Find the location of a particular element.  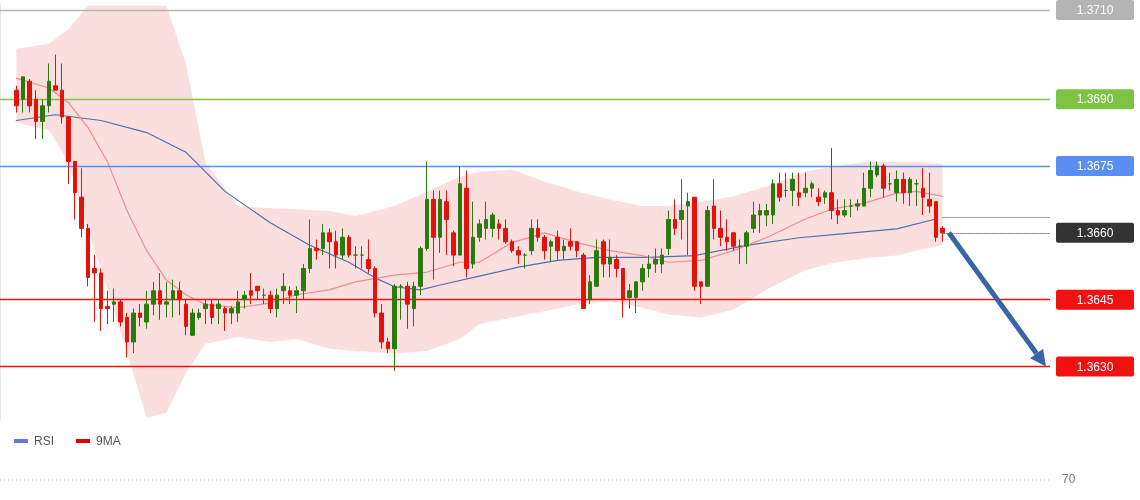

y-tick-label: 1.3660 is located at coordinates (1095, 232).